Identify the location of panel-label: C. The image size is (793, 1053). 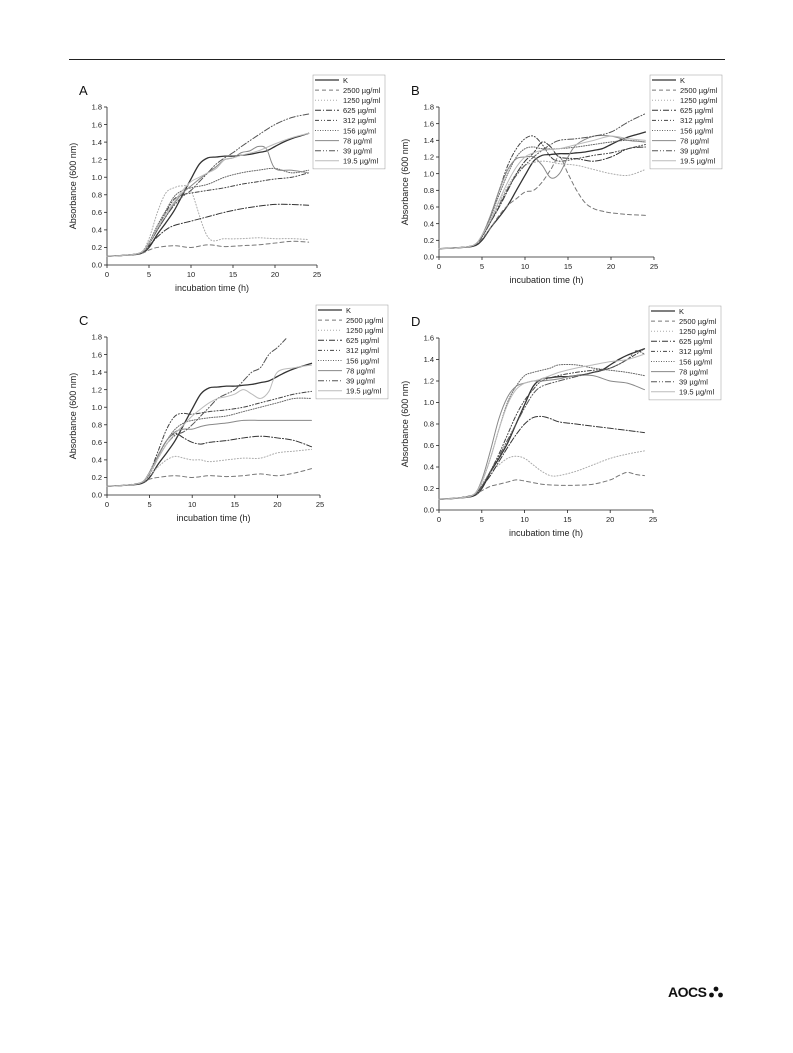
(83, 320).